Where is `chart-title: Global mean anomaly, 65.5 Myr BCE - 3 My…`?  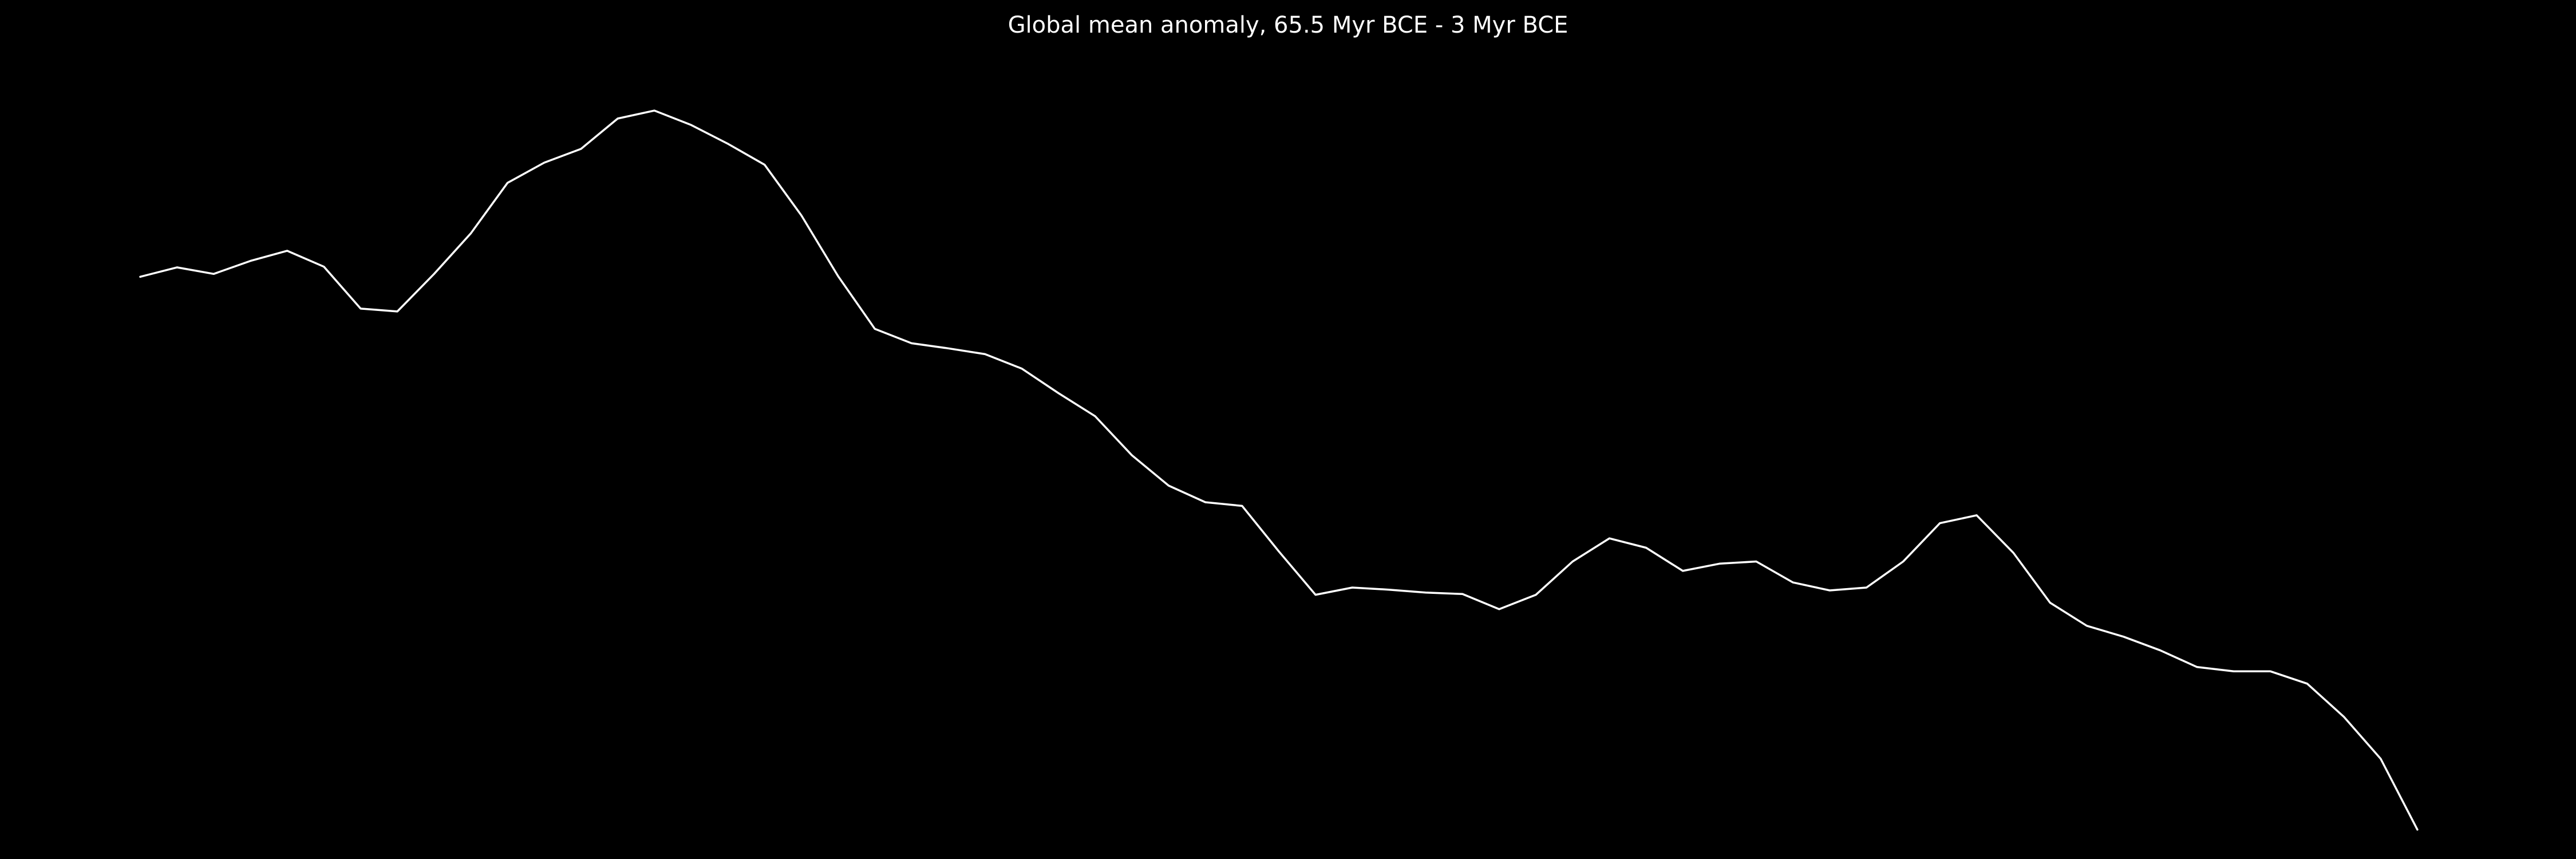 chart-title: Global mean anomaly, 65.5 Myr BCE - 3 My… is located at coordinates (1288, 25).